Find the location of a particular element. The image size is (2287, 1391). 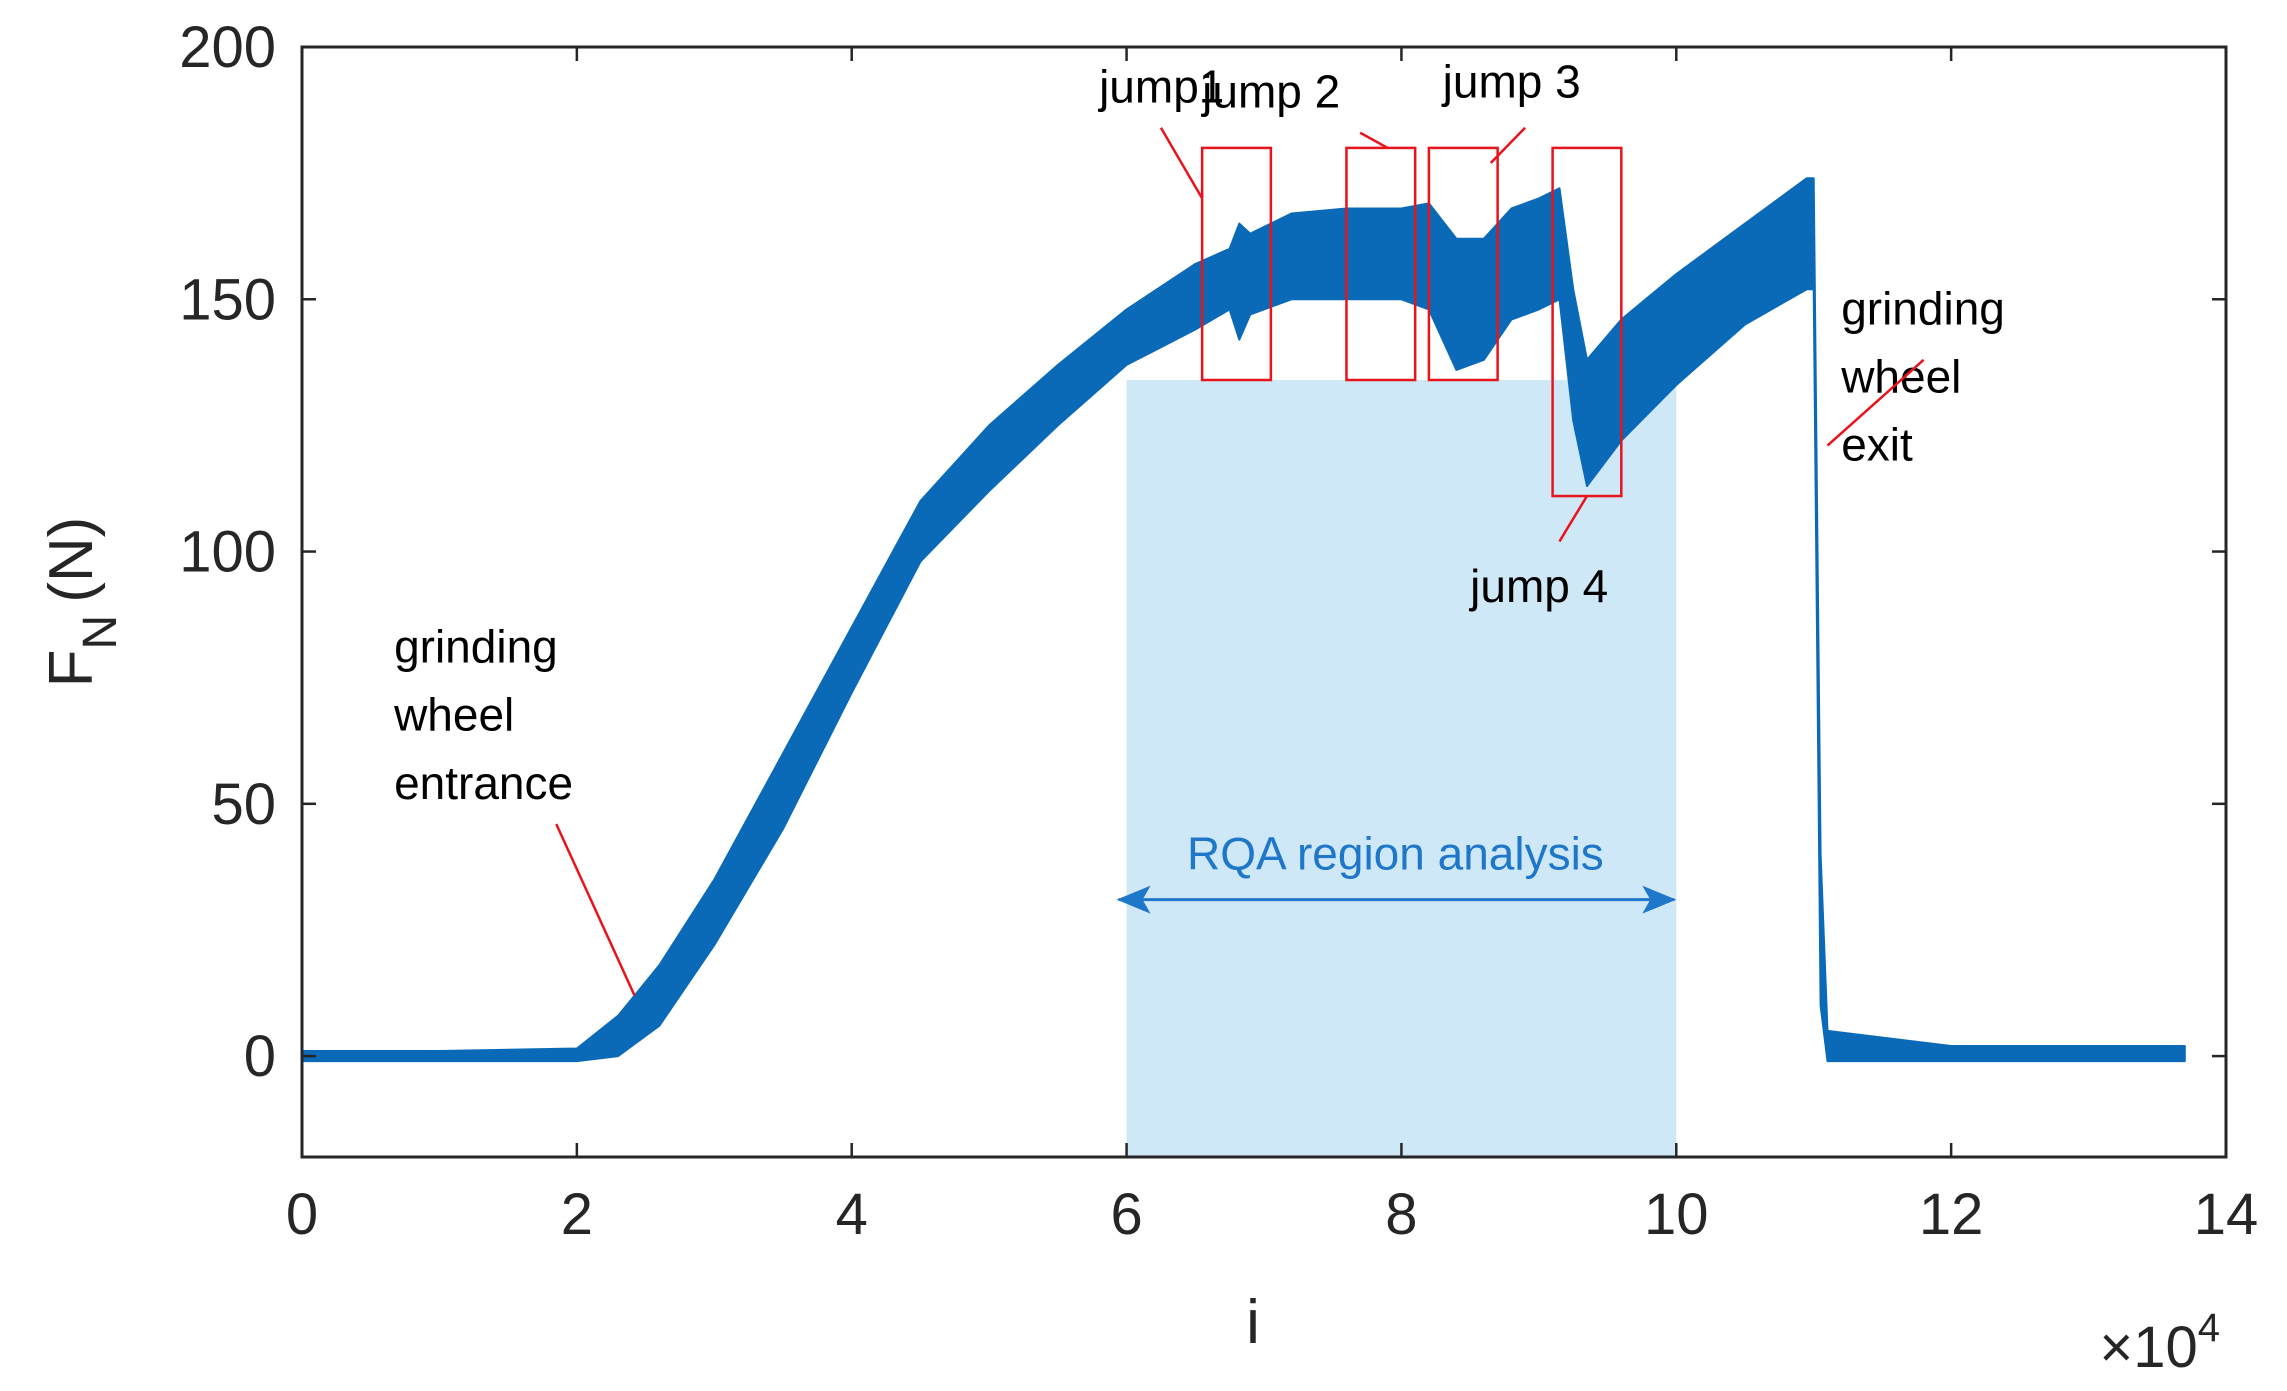

x-axis-exponent: ×10⁴ is located at coordinates (2159, 1343).